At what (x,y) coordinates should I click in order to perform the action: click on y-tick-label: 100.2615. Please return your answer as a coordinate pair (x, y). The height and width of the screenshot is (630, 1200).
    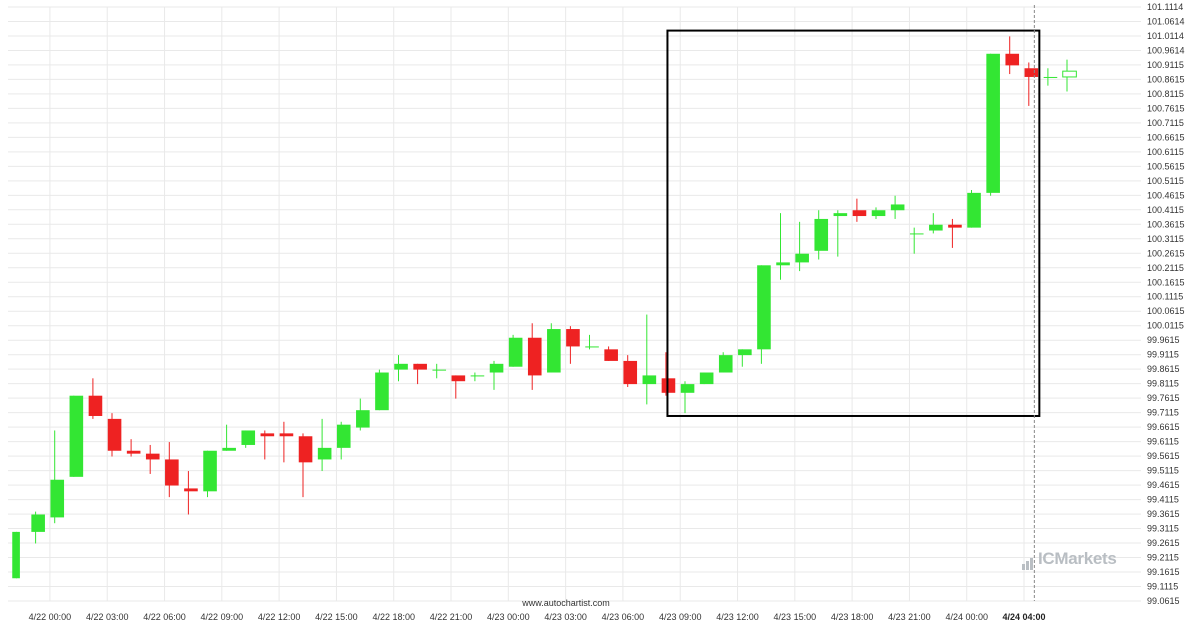
    Looking at the image, I should click on (1166, 253).